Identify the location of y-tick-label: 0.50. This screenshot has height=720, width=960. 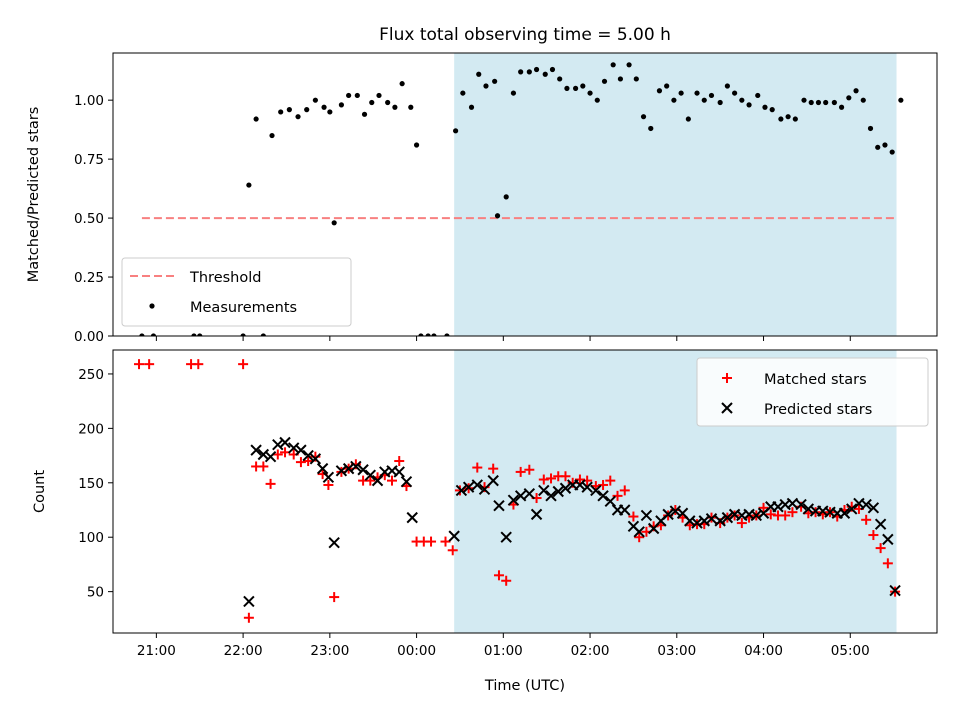
(89, 219).